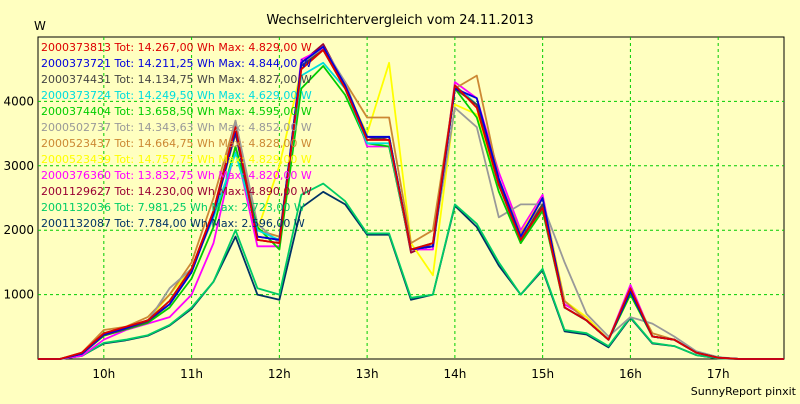  What do you see at coordinates (454, 374) in the screenshot?
I see `x-tick-label: 14h` at bounding box center [454, 374].